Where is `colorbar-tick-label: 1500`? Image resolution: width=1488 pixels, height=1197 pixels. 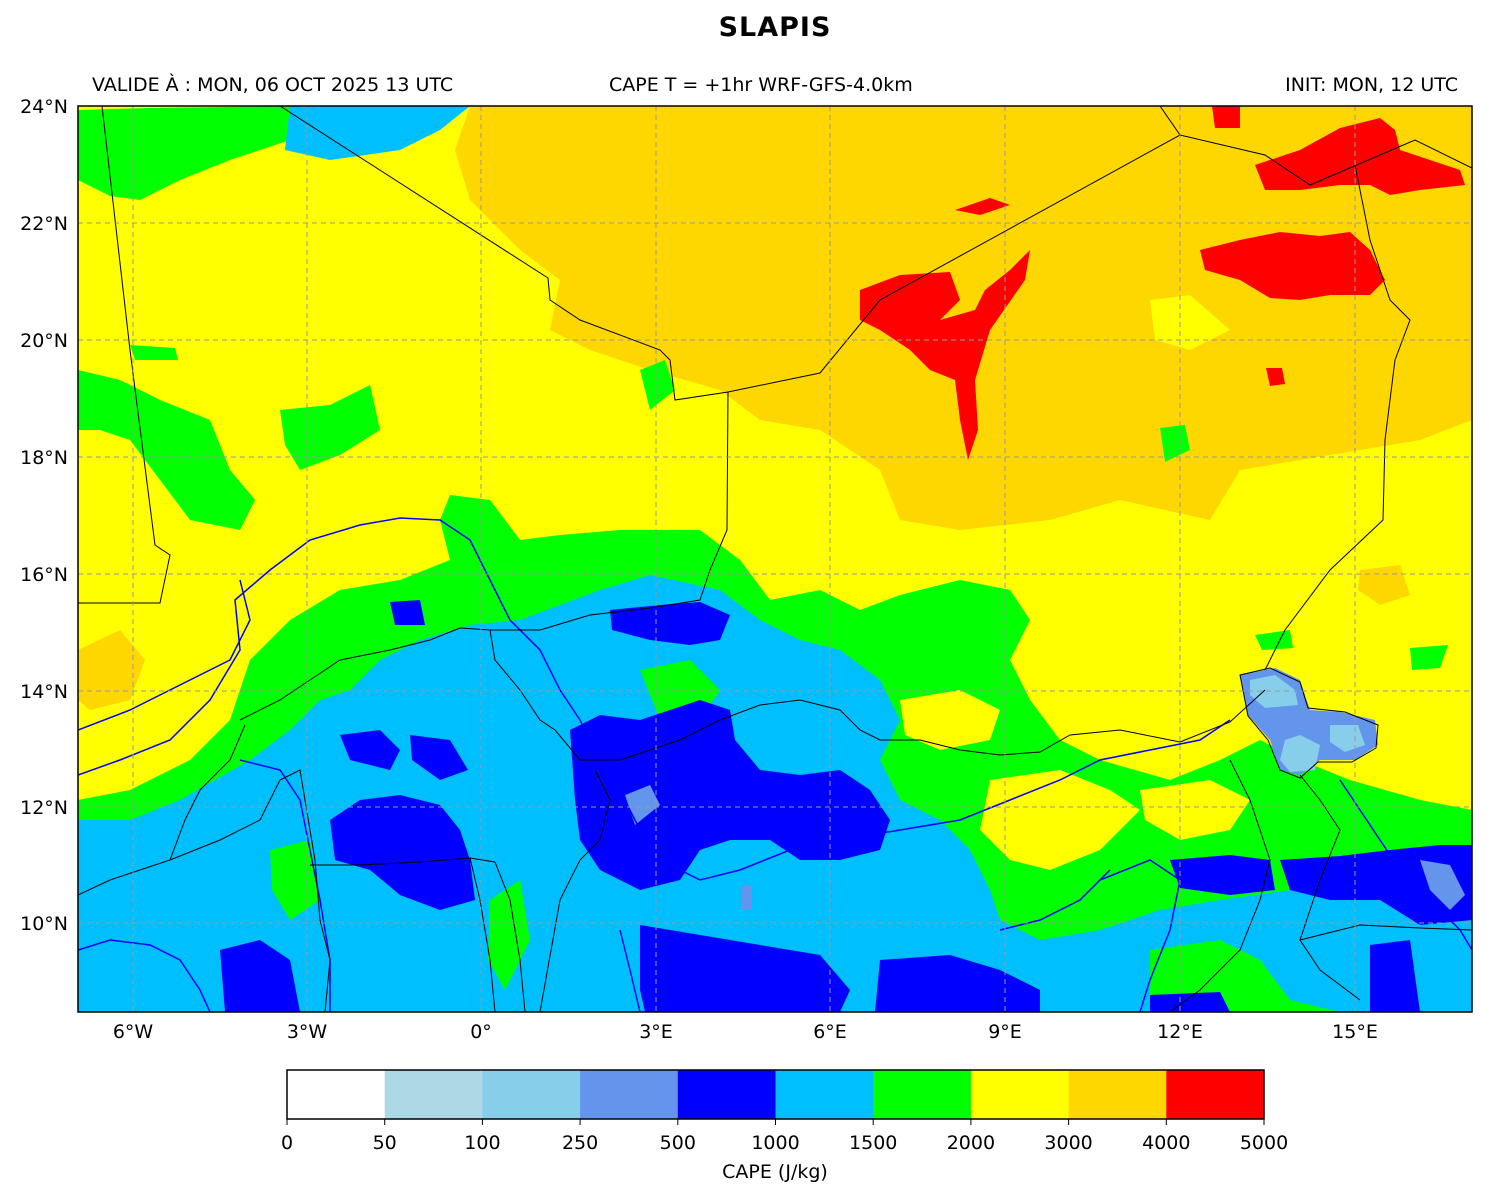 colorbar-tick-label: 1500 is located at coordinates (873, 1143).